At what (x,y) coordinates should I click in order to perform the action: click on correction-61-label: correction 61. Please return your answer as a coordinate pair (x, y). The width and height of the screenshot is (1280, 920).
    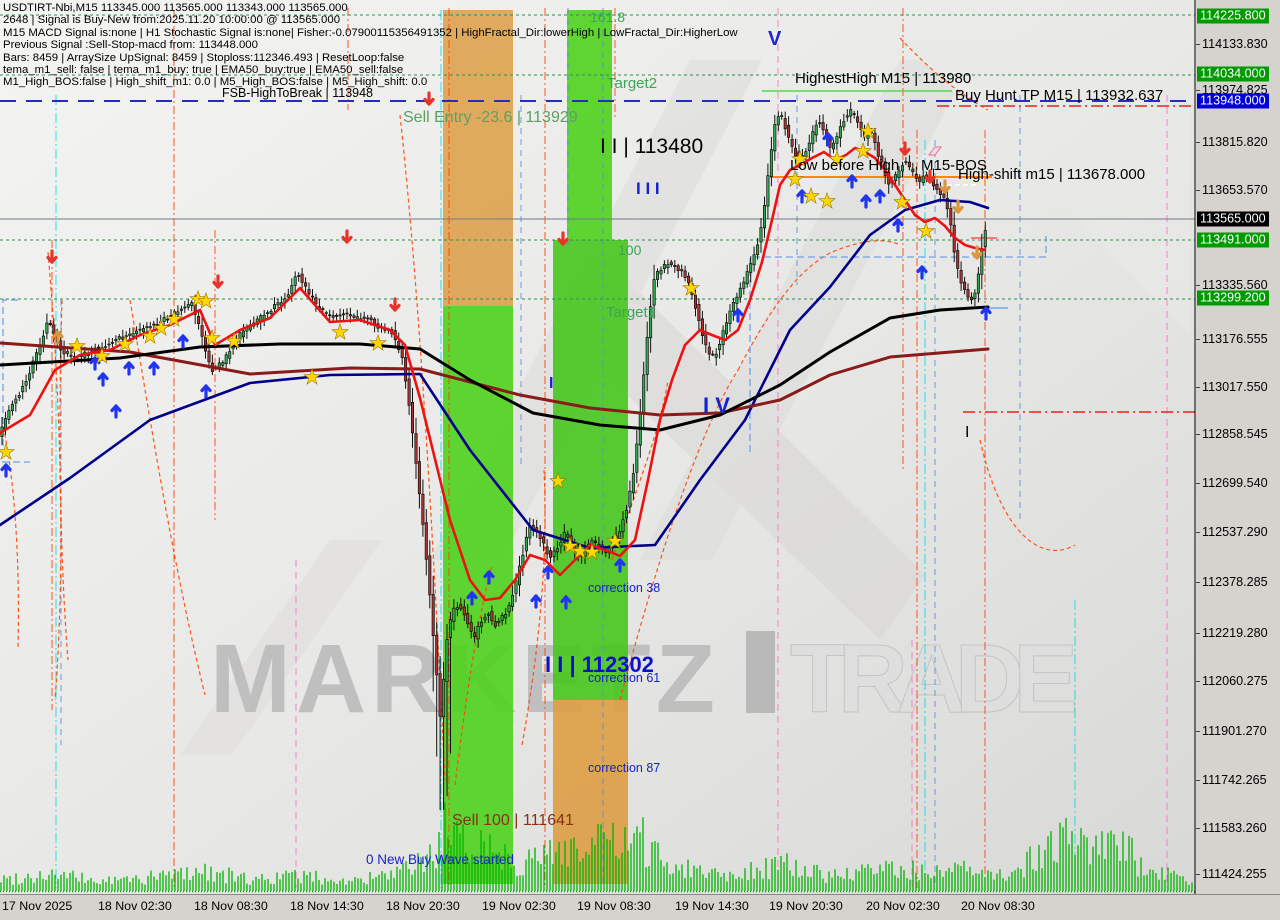
    Looking at the image, I should click on (624, 678).